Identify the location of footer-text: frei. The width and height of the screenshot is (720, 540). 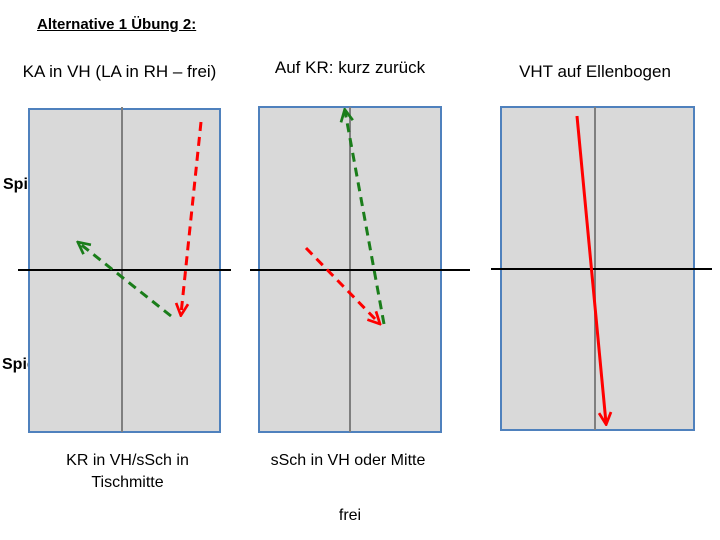
(350, 515).